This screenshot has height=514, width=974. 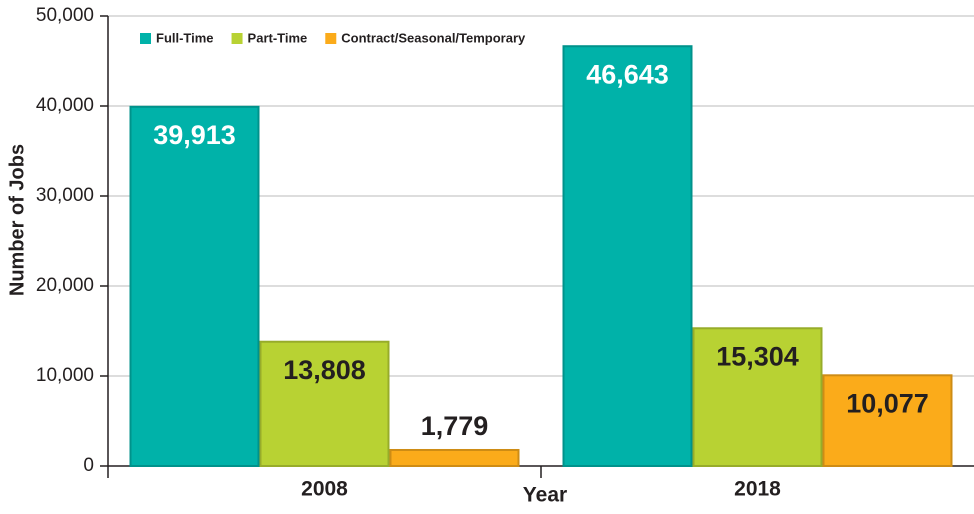 What do you see at coordinates (17, 220) in the screenshot?
I see `y-axis-title: Number of Jobs` at bounding box center [17, 220].